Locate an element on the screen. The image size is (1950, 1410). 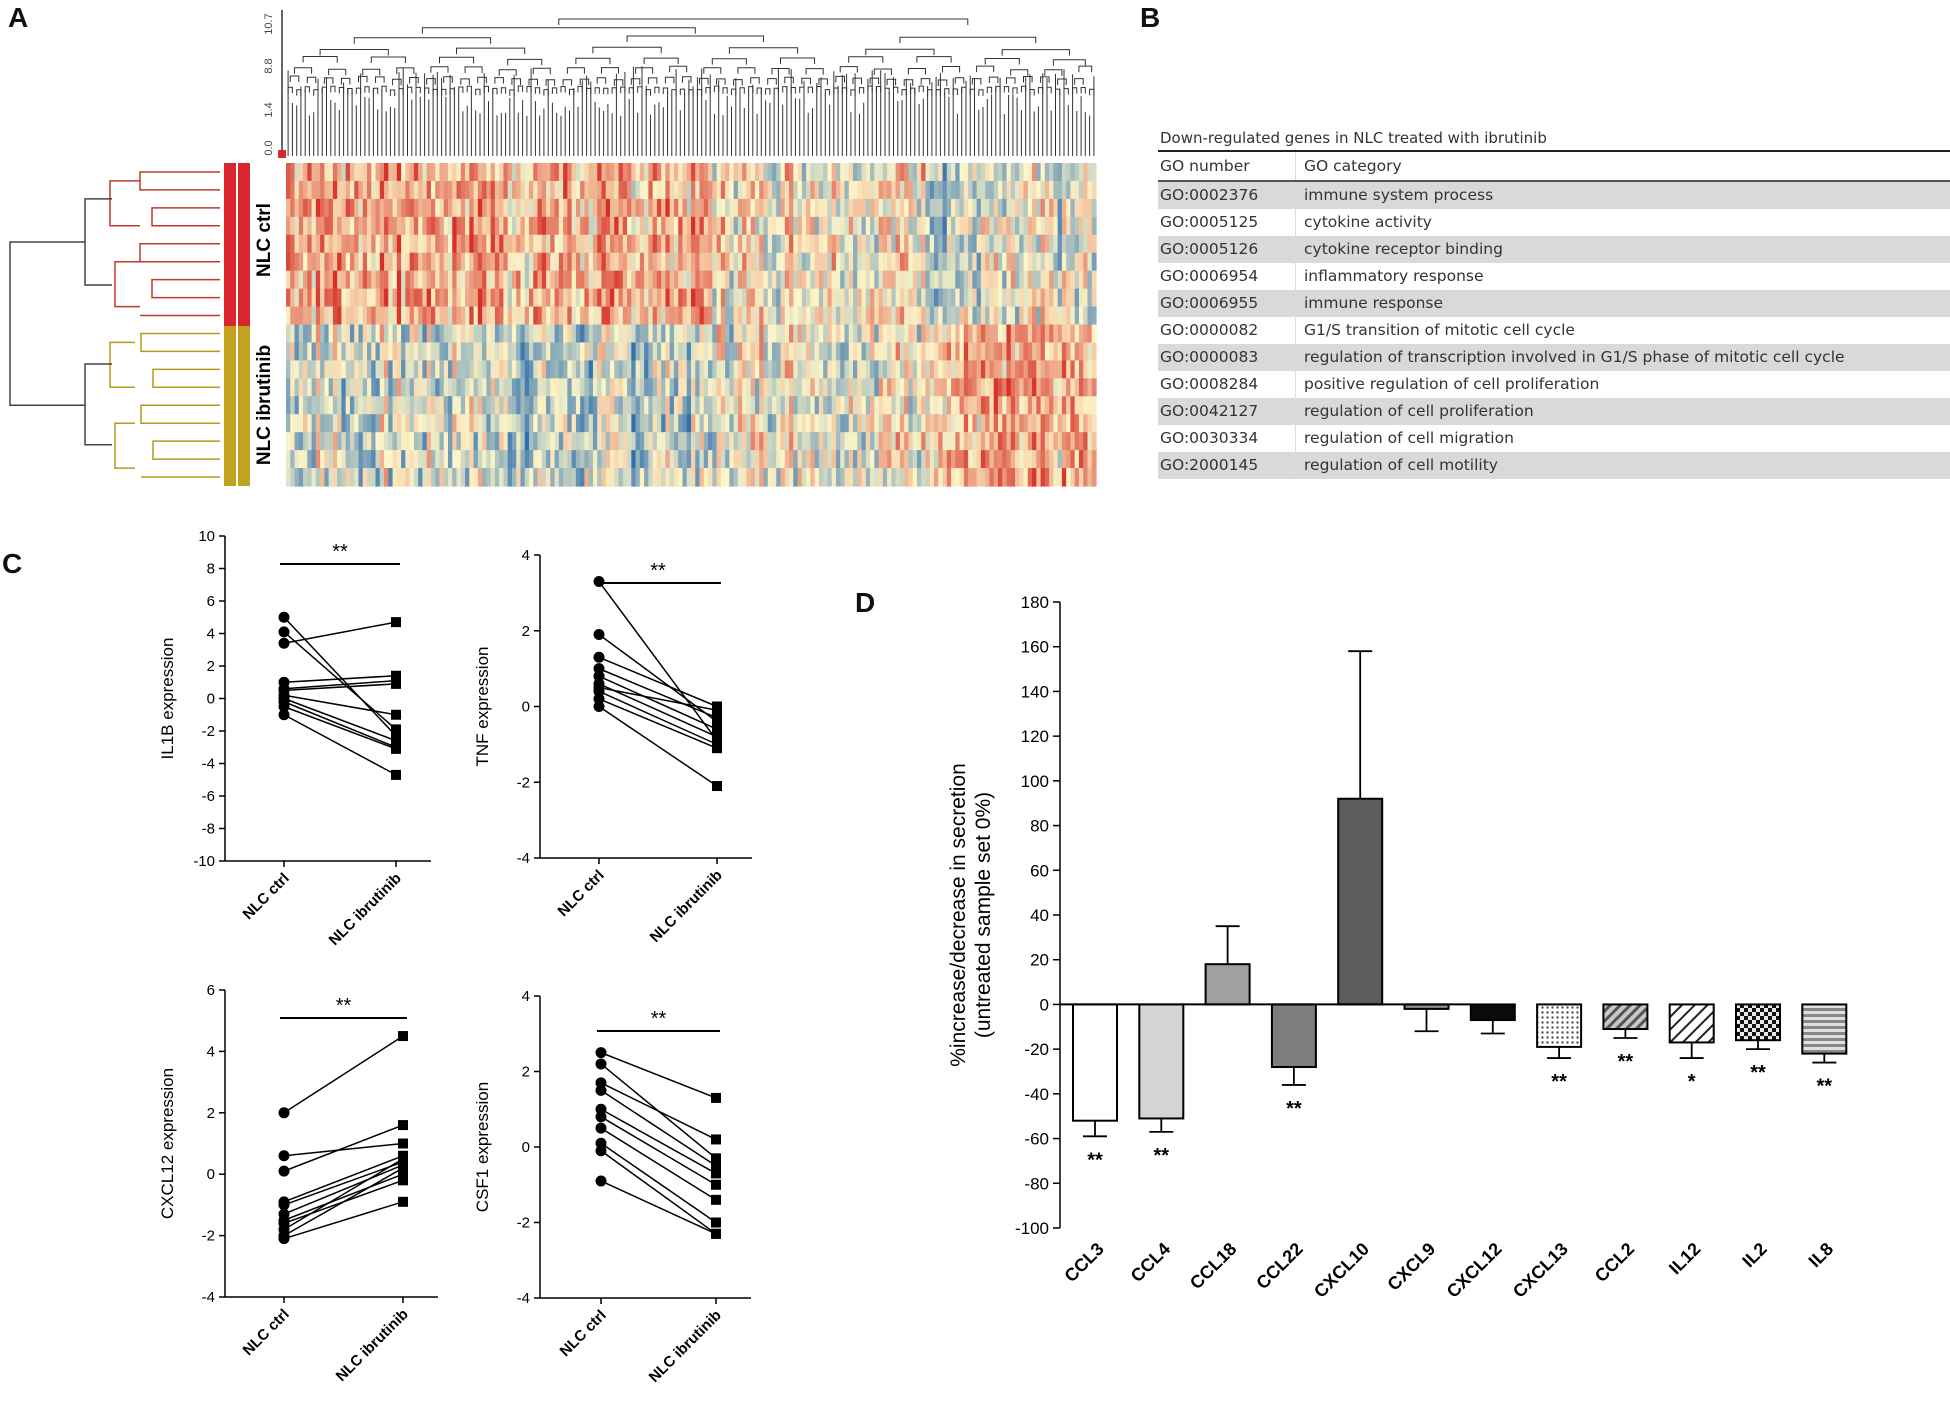
y-tick-label: 8 is located at coordinates (211, 569).